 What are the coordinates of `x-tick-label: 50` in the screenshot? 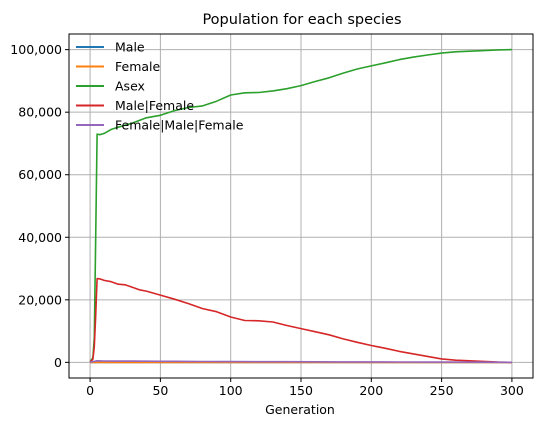 It's located at (160, 390).